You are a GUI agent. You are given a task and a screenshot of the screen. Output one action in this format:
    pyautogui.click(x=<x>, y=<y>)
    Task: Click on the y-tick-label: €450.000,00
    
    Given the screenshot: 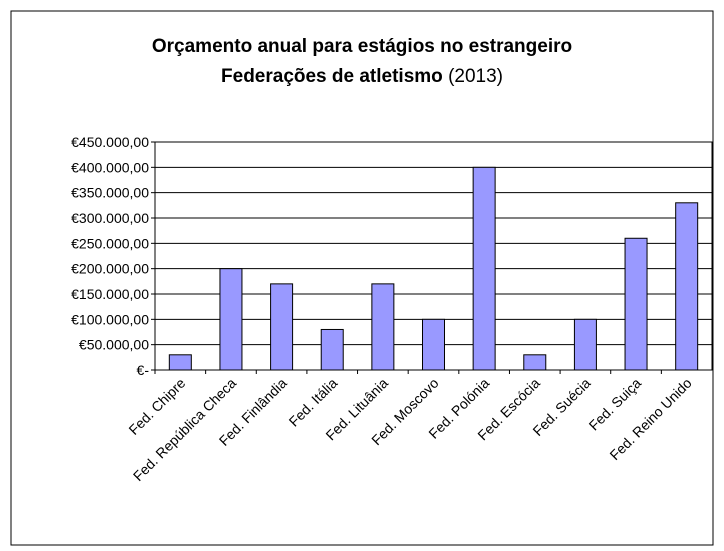 What is the action you would take?
    pyautogui.click(x=110, y=142)
    